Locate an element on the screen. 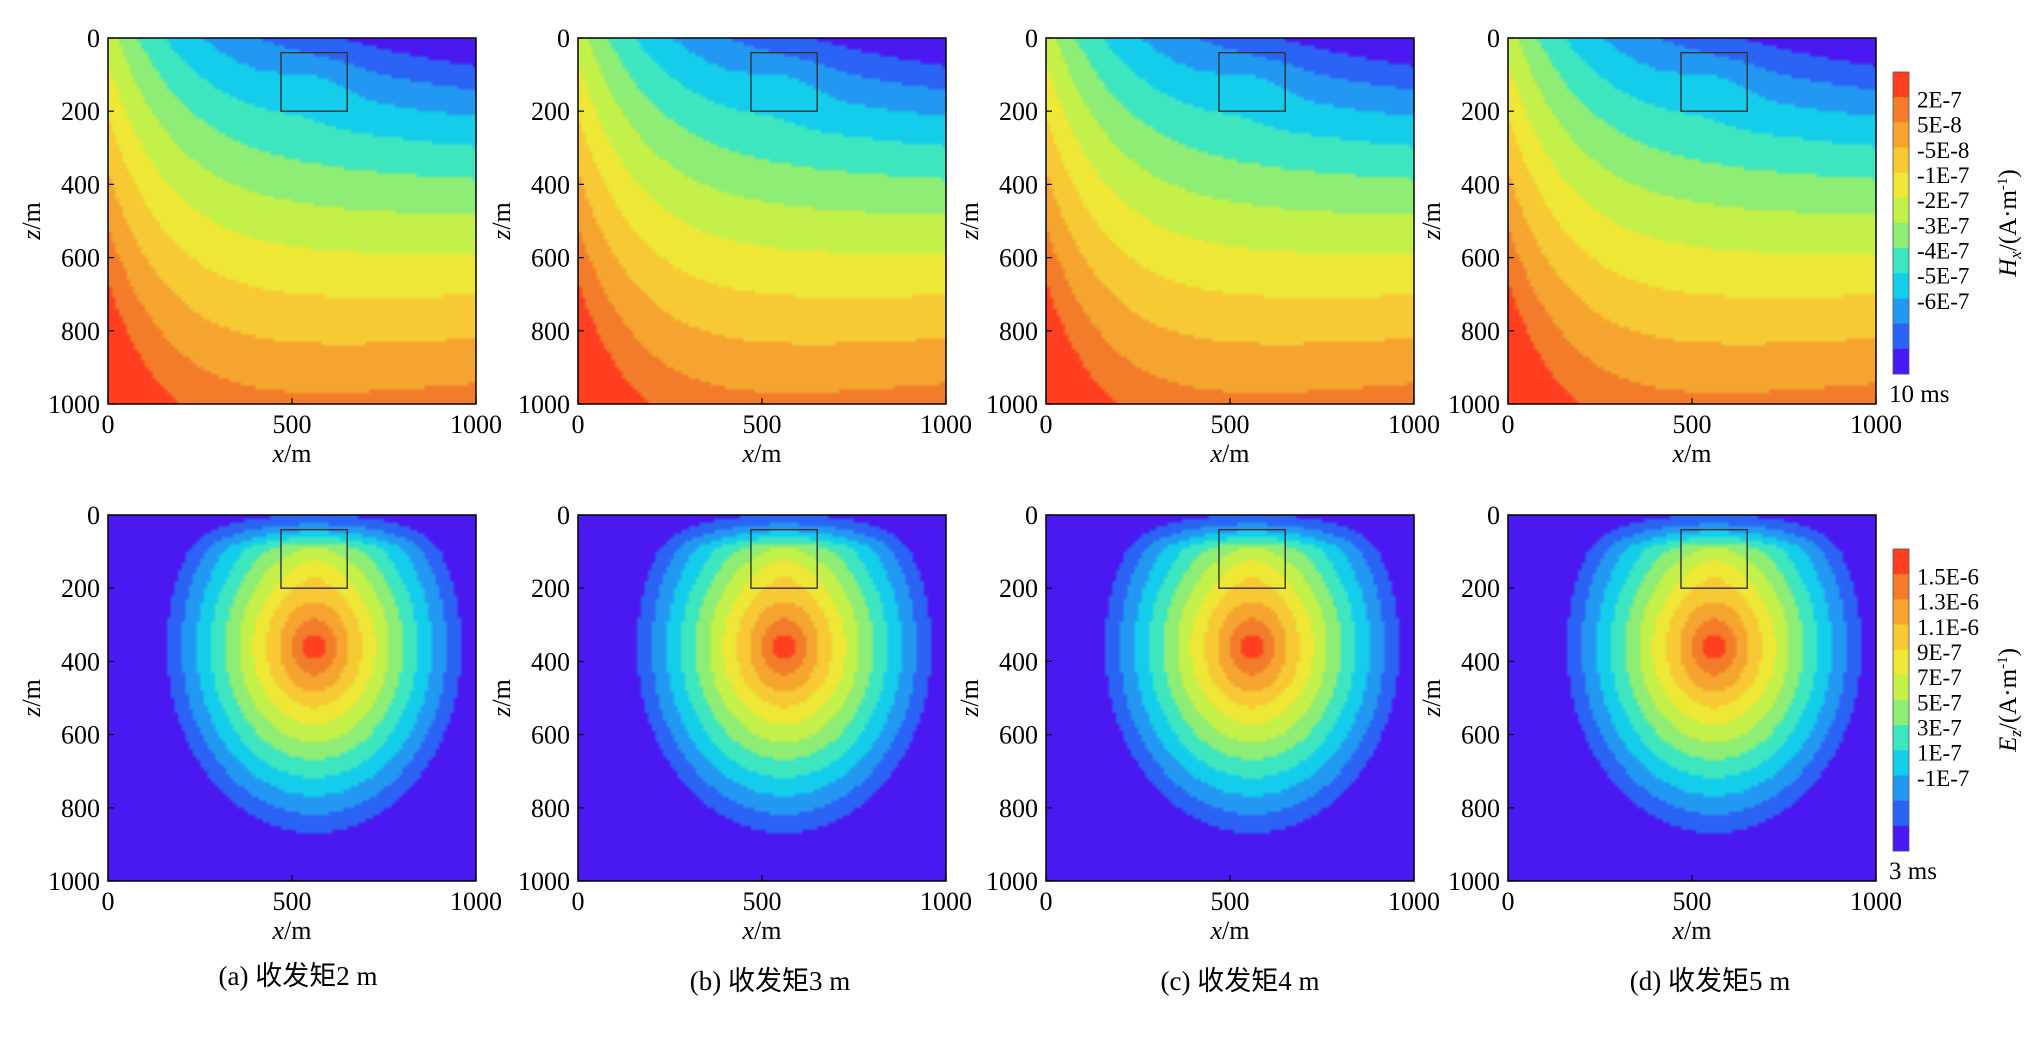  heatmap-ez-d is located at coordinates (1692, 698).